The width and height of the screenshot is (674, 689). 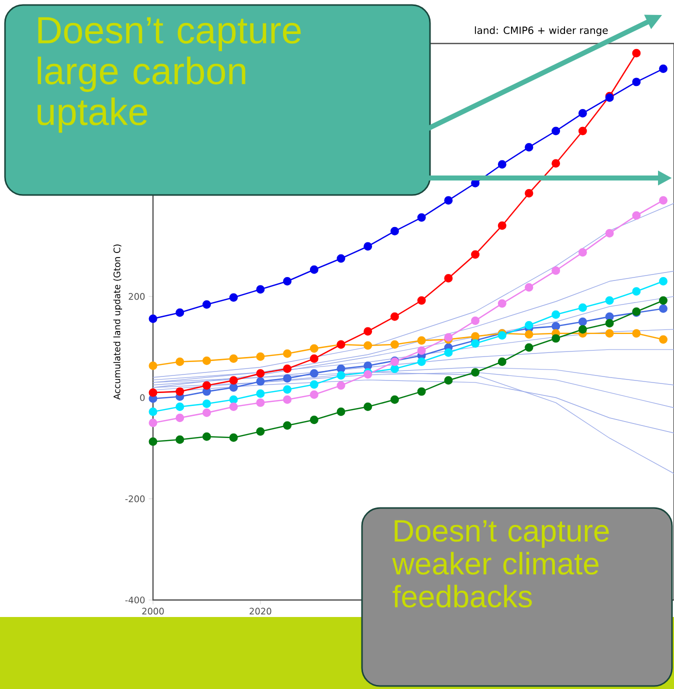 I want to click on x-tick-label: 2020, so click(x=261, y=611).